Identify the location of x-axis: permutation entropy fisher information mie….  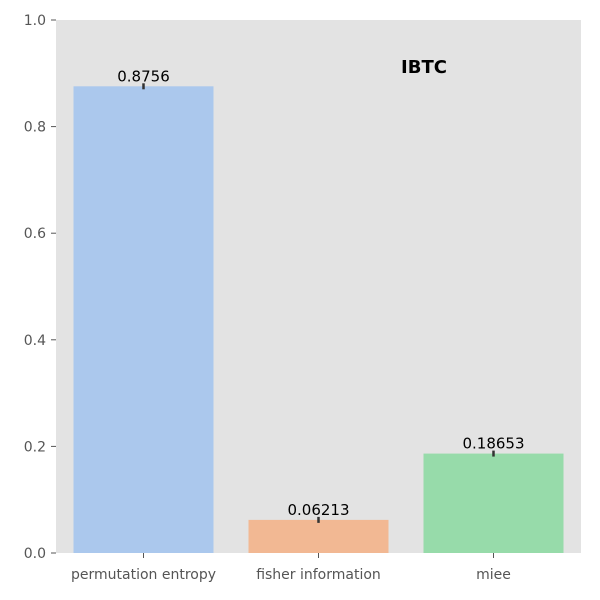
(291, 568).